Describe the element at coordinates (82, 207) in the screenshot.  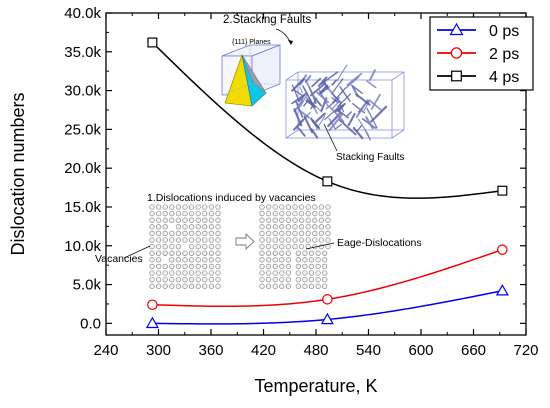
I see `y-tick-label: 15.0k` at that location.